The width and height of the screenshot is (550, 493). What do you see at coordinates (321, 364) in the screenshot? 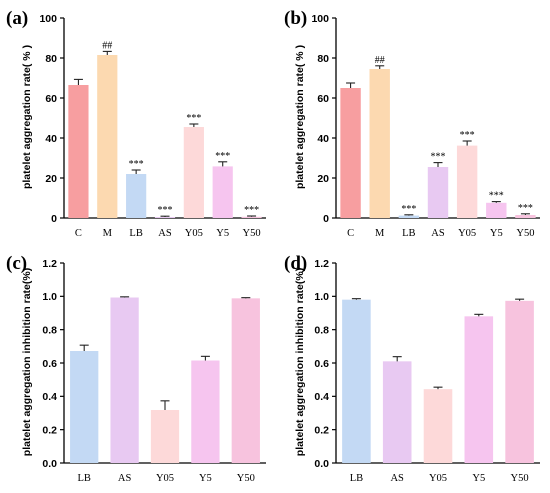
I see `panel-d-y-tick-label: 0.6` at bounding box center [321, 364].